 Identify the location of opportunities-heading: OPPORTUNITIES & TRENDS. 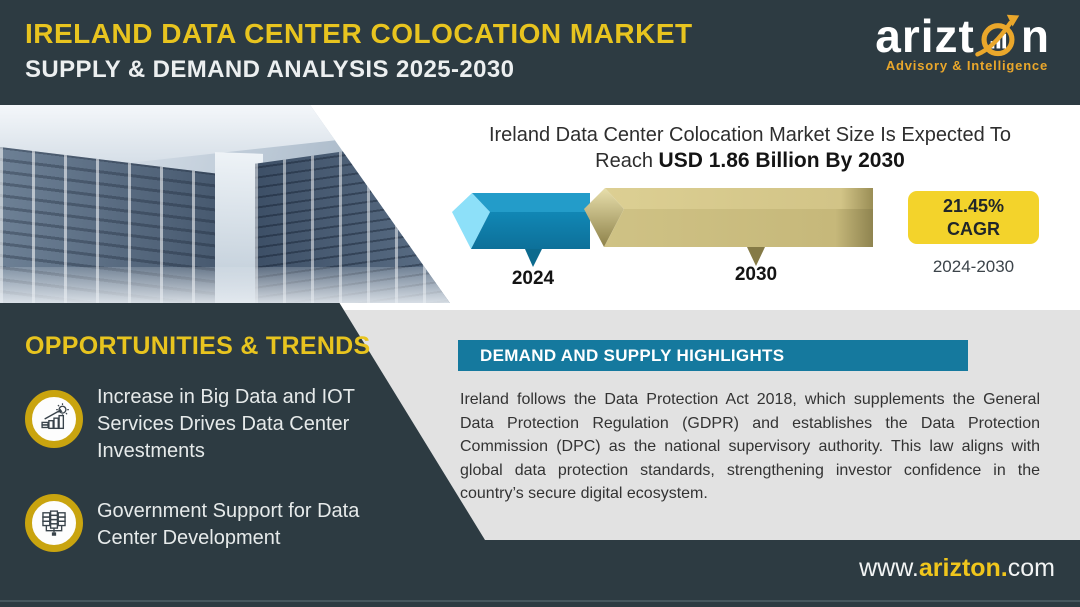
(198, 346).